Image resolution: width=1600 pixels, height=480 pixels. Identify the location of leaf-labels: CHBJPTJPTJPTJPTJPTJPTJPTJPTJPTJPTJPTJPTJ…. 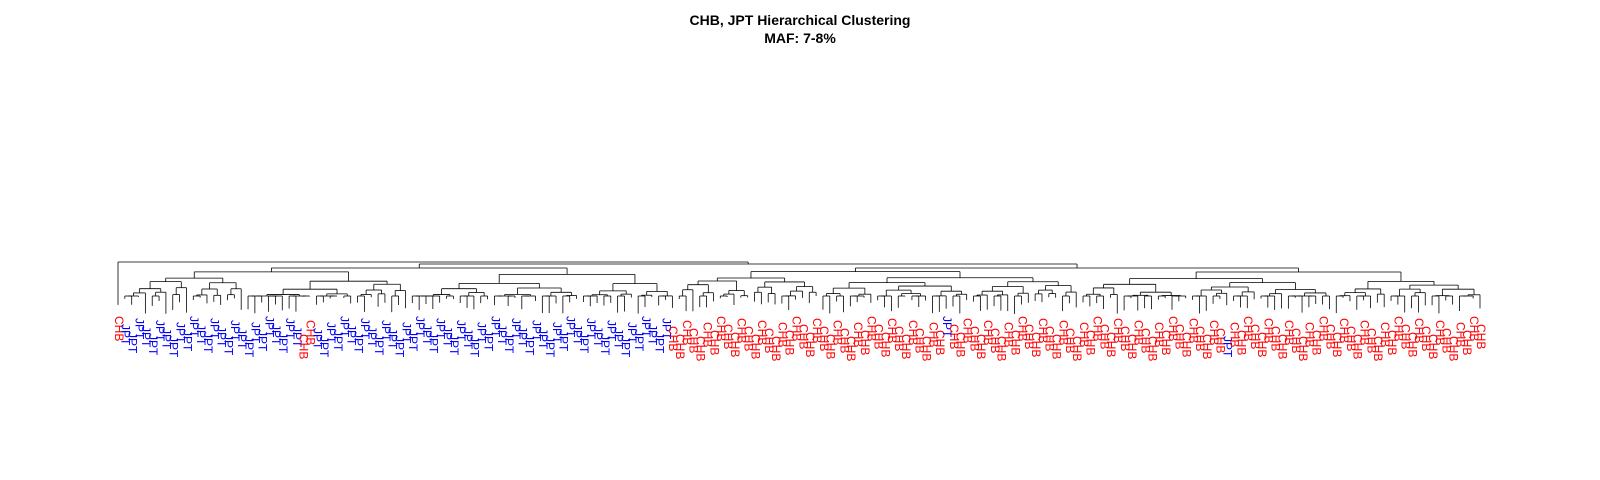
(800, 338).